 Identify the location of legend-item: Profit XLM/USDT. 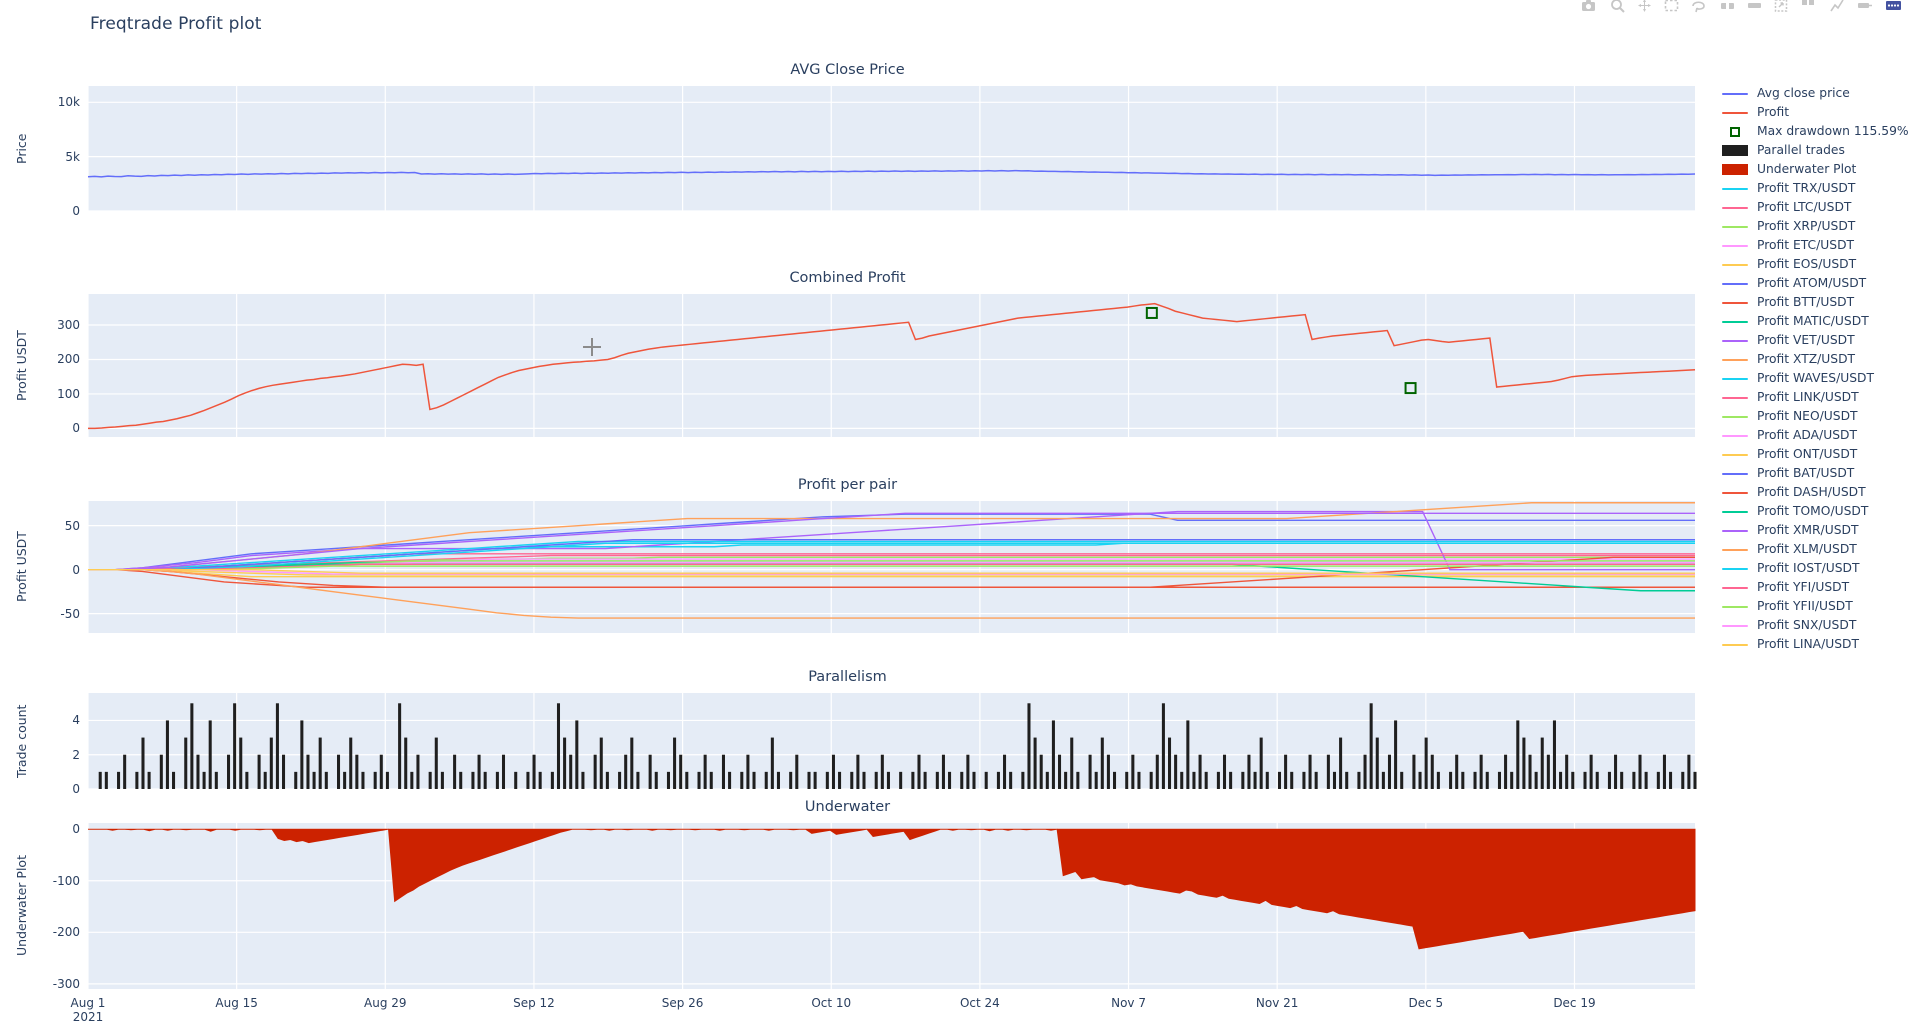
(1815, 549).